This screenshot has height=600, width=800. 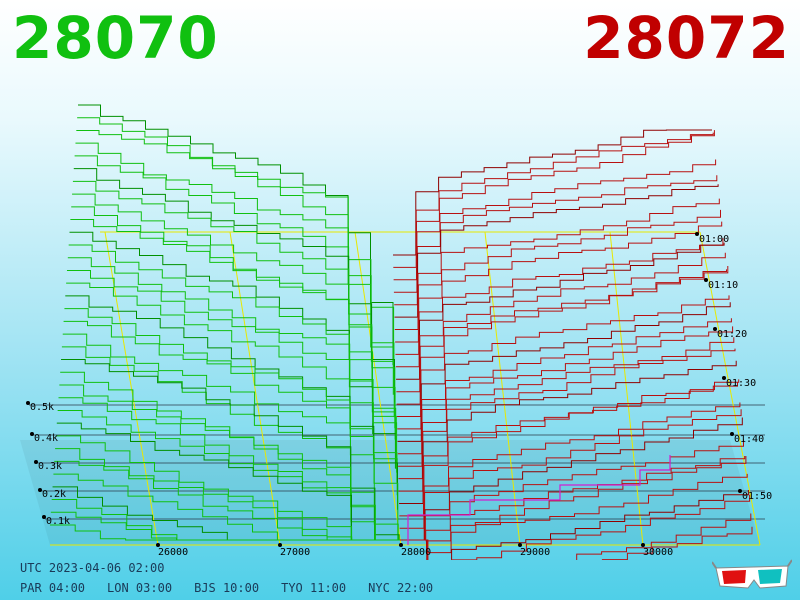 I want to click on time-tick-label: 01:30, so click(x=741, y=383).